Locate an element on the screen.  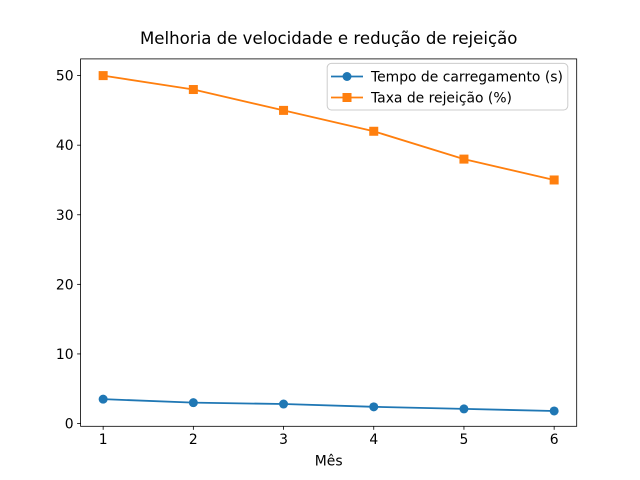
y-tick-label: 10 is located at coordinates (65, 355).